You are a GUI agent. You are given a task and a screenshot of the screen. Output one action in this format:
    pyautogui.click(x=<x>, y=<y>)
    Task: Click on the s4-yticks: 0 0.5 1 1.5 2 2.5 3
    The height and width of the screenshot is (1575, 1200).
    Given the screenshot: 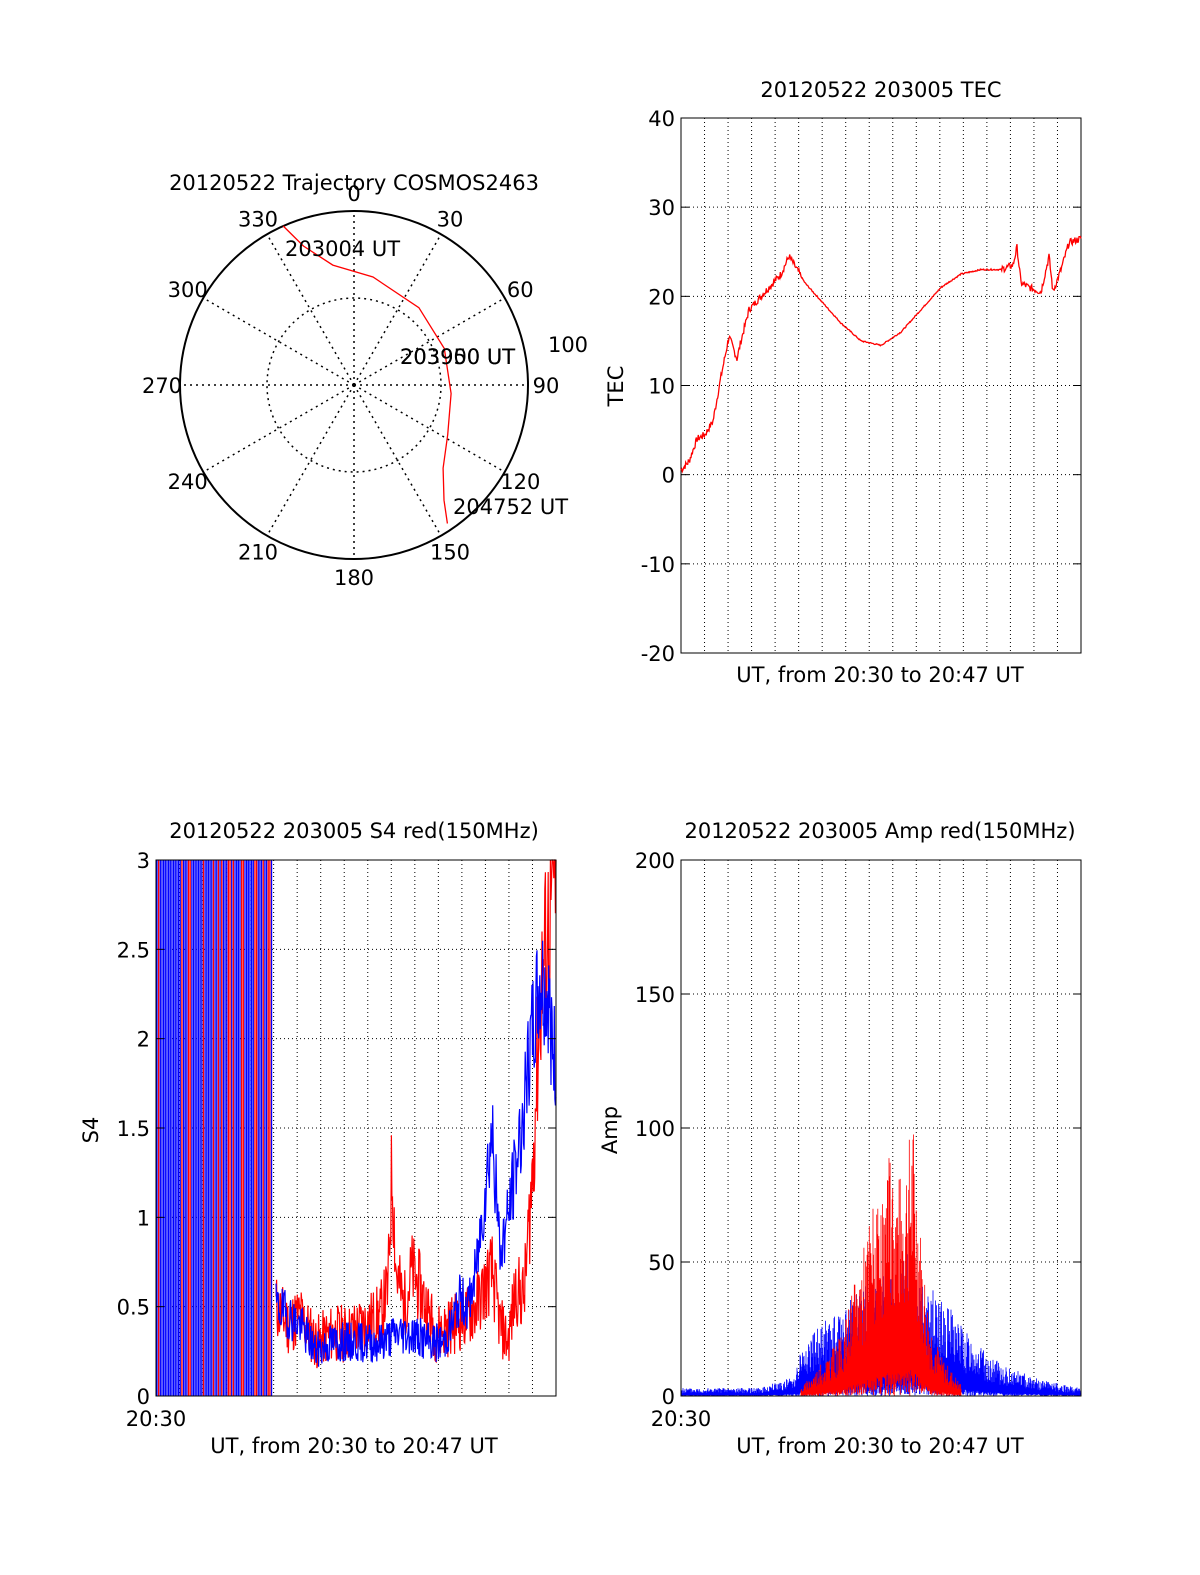 What is the action you would take?
    pyautogui.click(x=336, y=1129)
    